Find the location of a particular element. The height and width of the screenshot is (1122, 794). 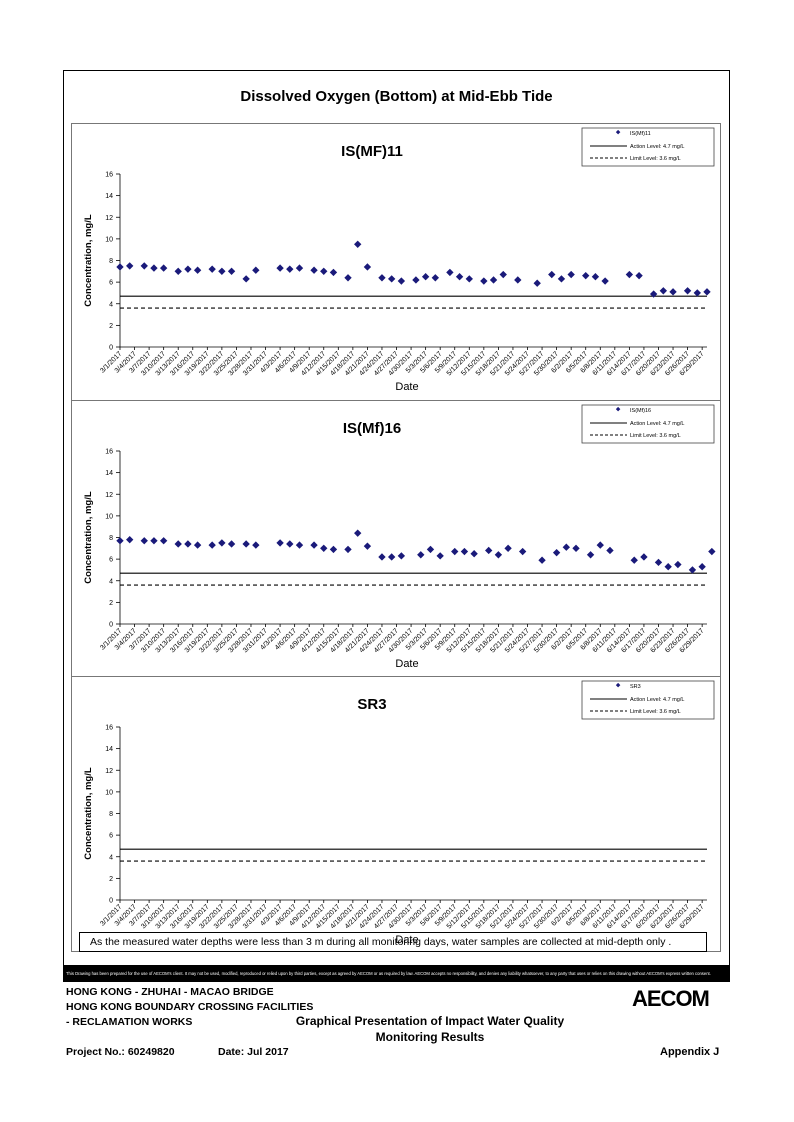

legend-label-limit: Limit Level: 3.6 mg/L is located at coordinates (655, 436).